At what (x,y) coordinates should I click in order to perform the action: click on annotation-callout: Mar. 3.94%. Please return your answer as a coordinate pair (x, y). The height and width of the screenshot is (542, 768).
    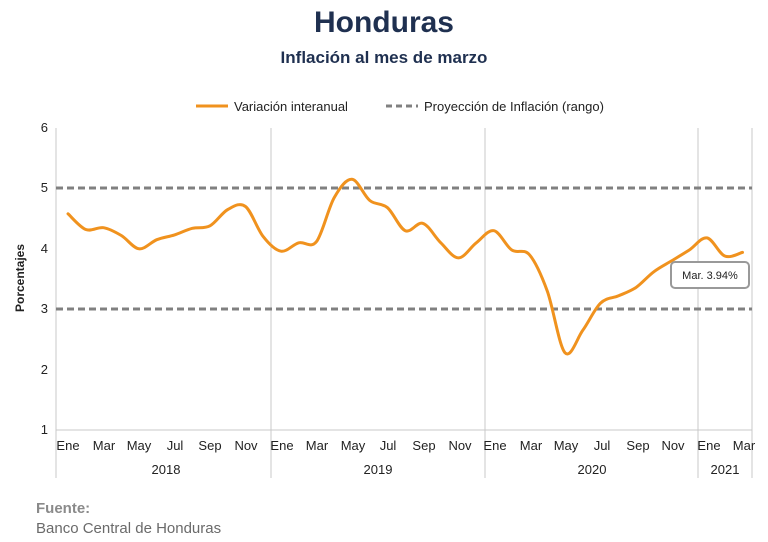
    Looking at the image, I should click on (710, 275).